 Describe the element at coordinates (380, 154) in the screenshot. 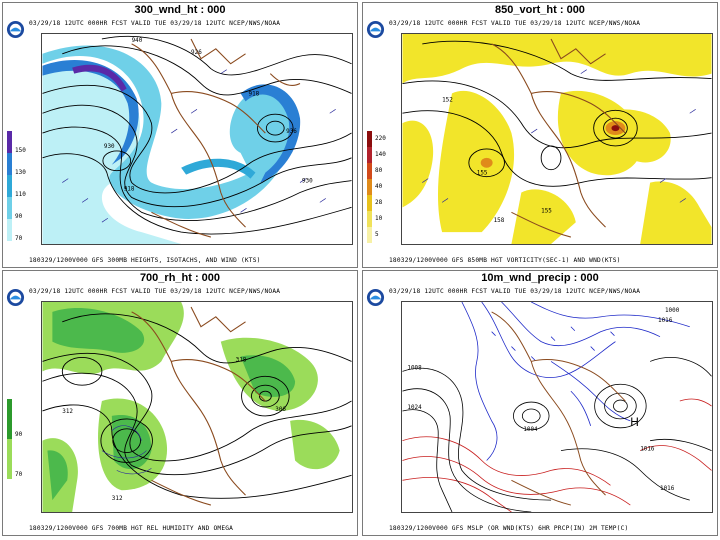

I see `colorbar-label: 140` at that location.